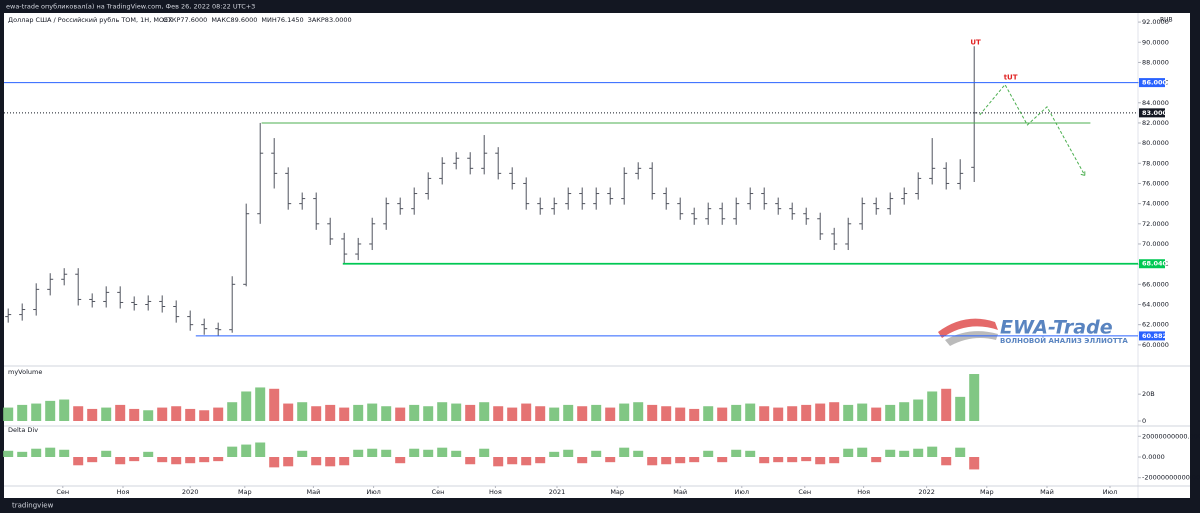 This screenshot has height=513, width=1200. I want to click on x-tick-label: Мар, so click(617, 492).